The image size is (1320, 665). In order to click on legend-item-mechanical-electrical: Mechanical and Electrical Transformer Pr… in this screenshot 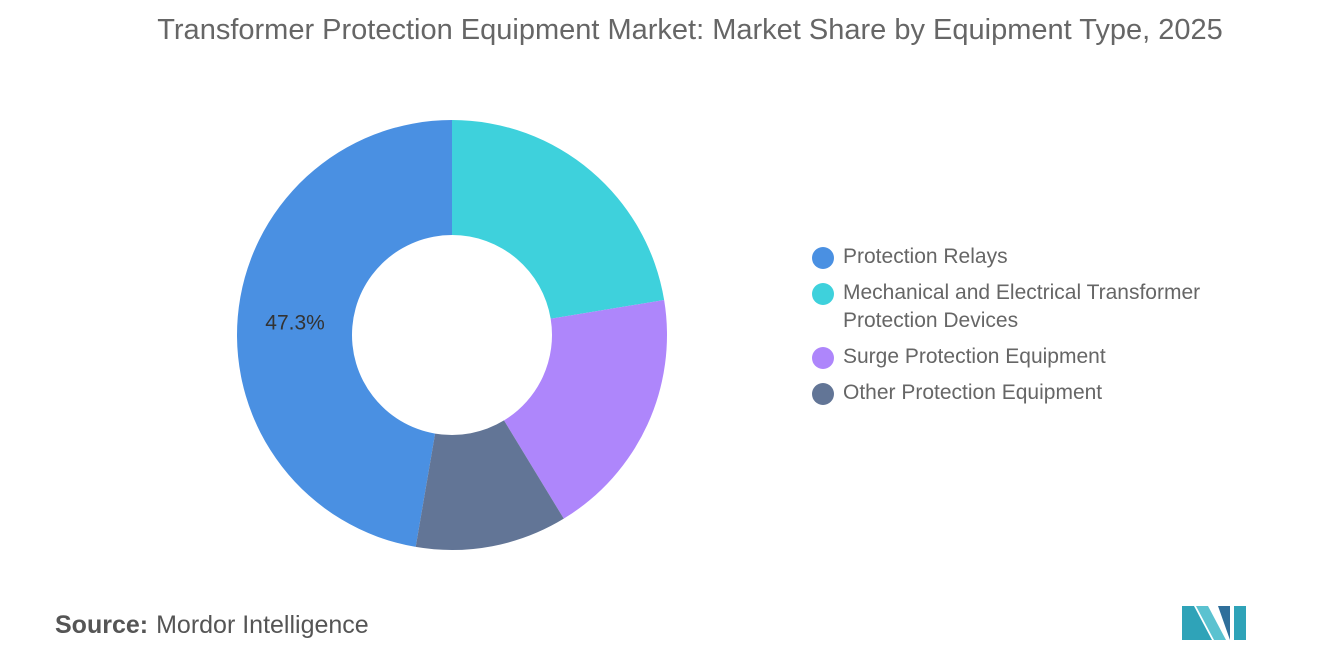, I will do `click(1047, 307)`.